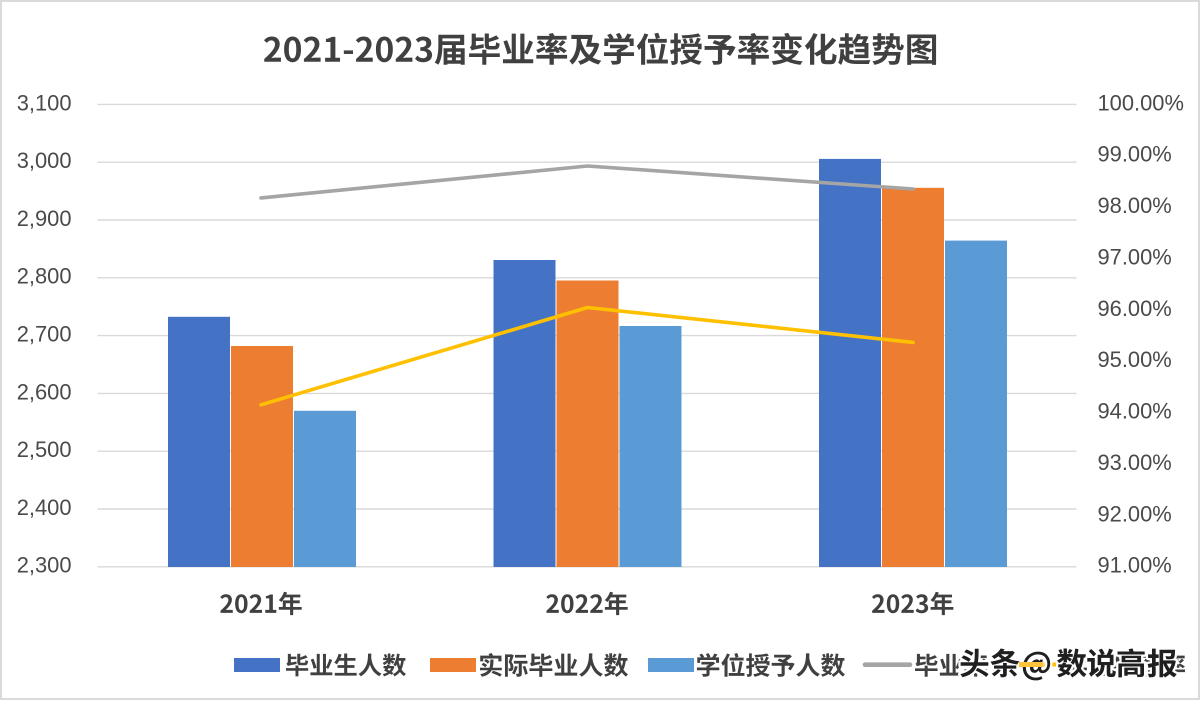  What do you see at coordinates (44, 391) in the screenshot?
I see `svg-text: 2,600` at bounding box center [44, 391].